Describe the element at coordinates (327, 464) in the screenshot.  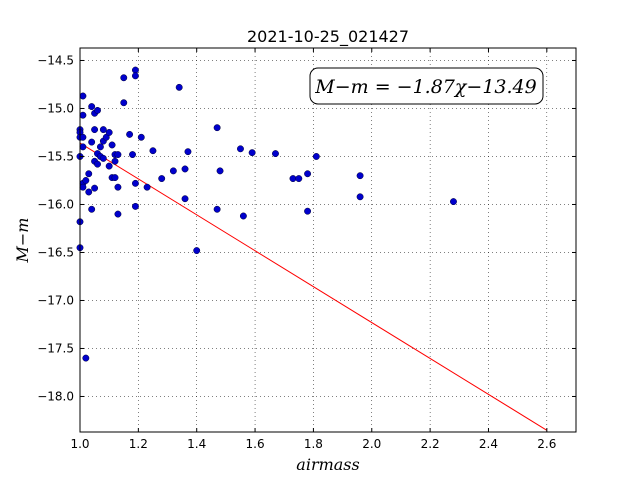
I see `x-axis-label: airmass` at that location.